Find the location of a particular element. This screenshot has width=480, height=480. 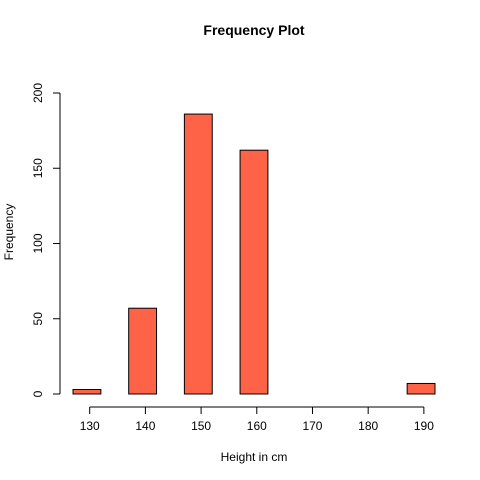

y-tick-label-2: 100 is located at coordinates (38, 243).